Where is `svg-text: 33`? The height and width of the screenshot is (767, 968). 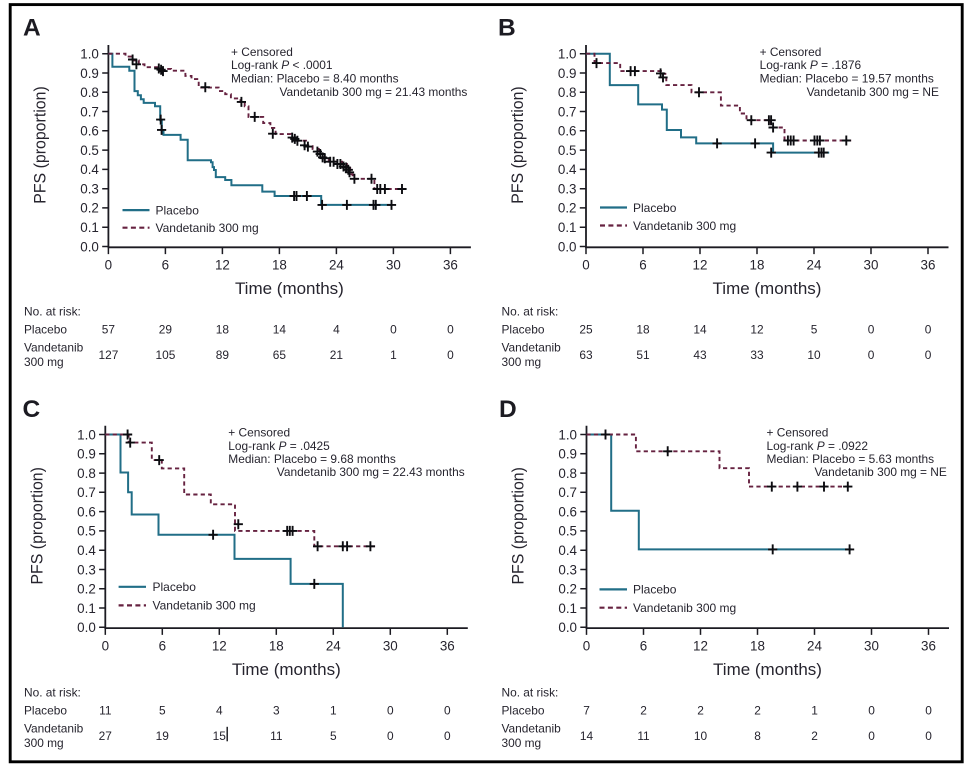
svg-text: 33 is located at coordinates (757, 355).